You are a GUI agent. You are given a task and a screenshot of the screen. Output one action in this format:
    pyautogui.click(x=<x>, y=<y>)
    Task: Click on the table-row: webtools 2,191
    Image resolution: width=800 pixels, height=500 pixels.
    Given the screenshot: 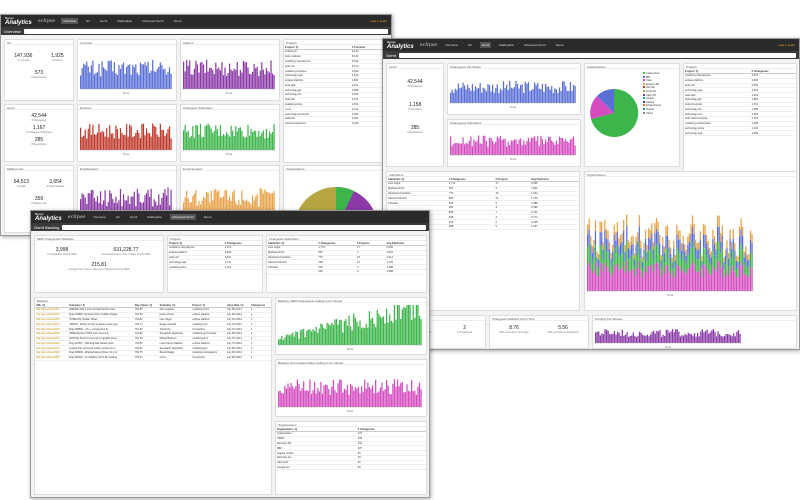 What is the action you would take?
    pyautogui.click(x=336, y=119)
    